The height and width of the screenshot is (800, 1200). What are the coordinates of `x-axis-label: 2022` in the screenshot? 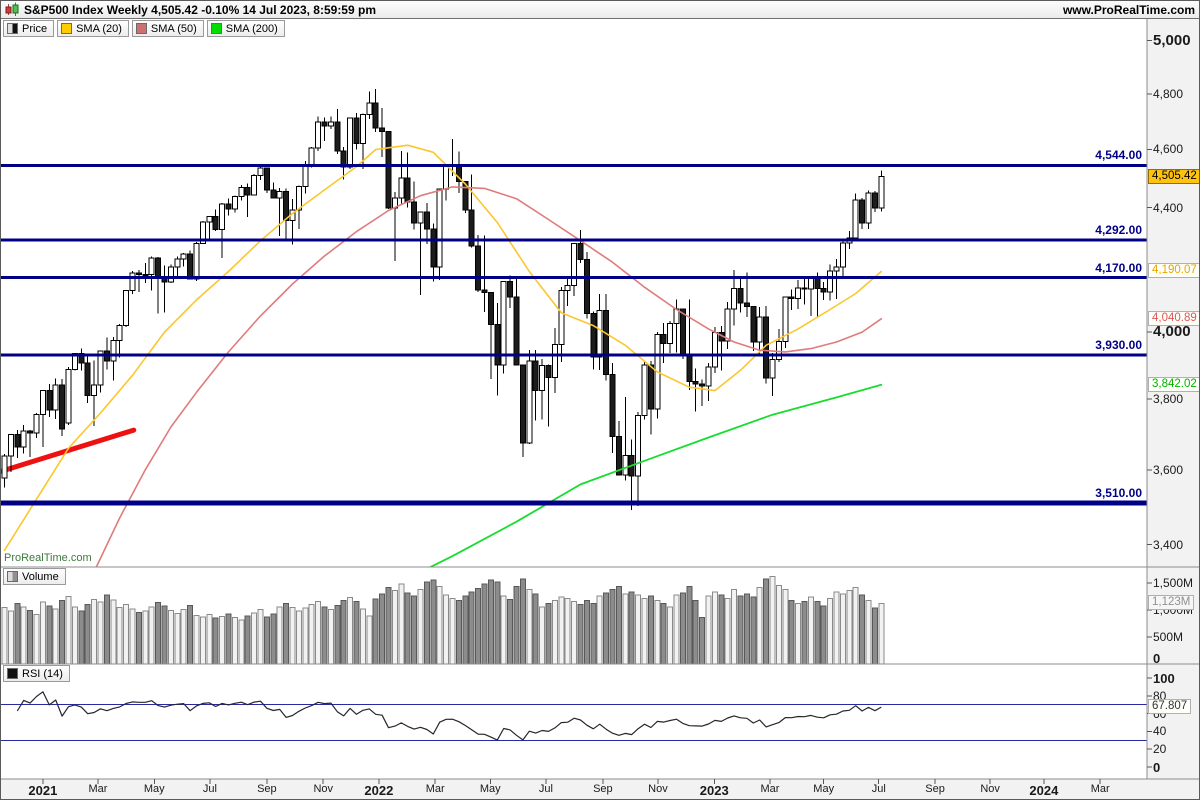 It's located at (379, 790).